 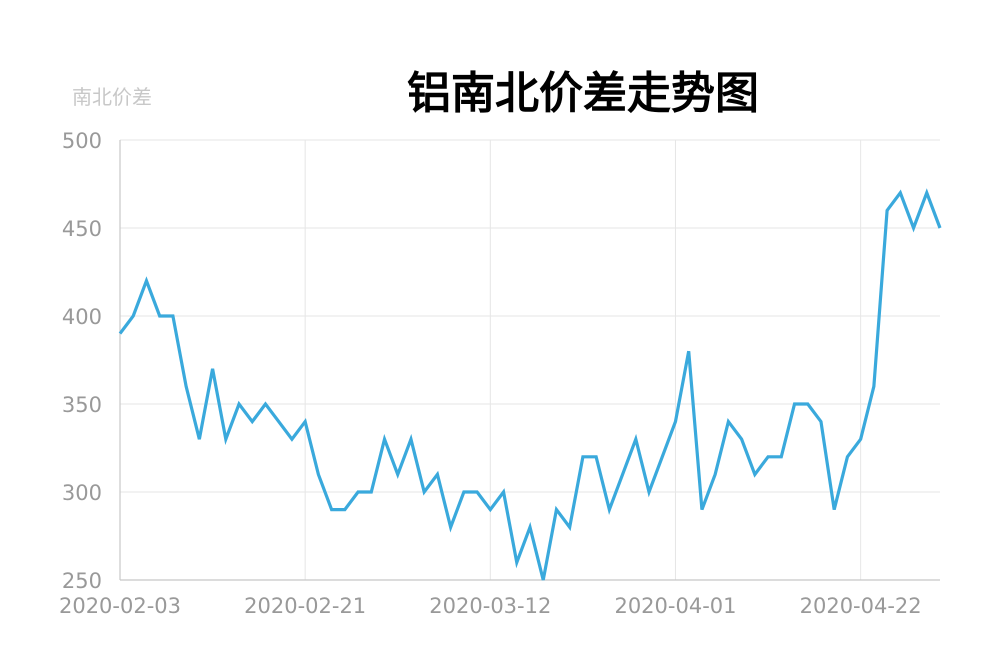 What do you see at coordinates (305, 606) in the screenshot?
I see `x-tick-label: 2020-02-21` at bounding box center [305, 606].